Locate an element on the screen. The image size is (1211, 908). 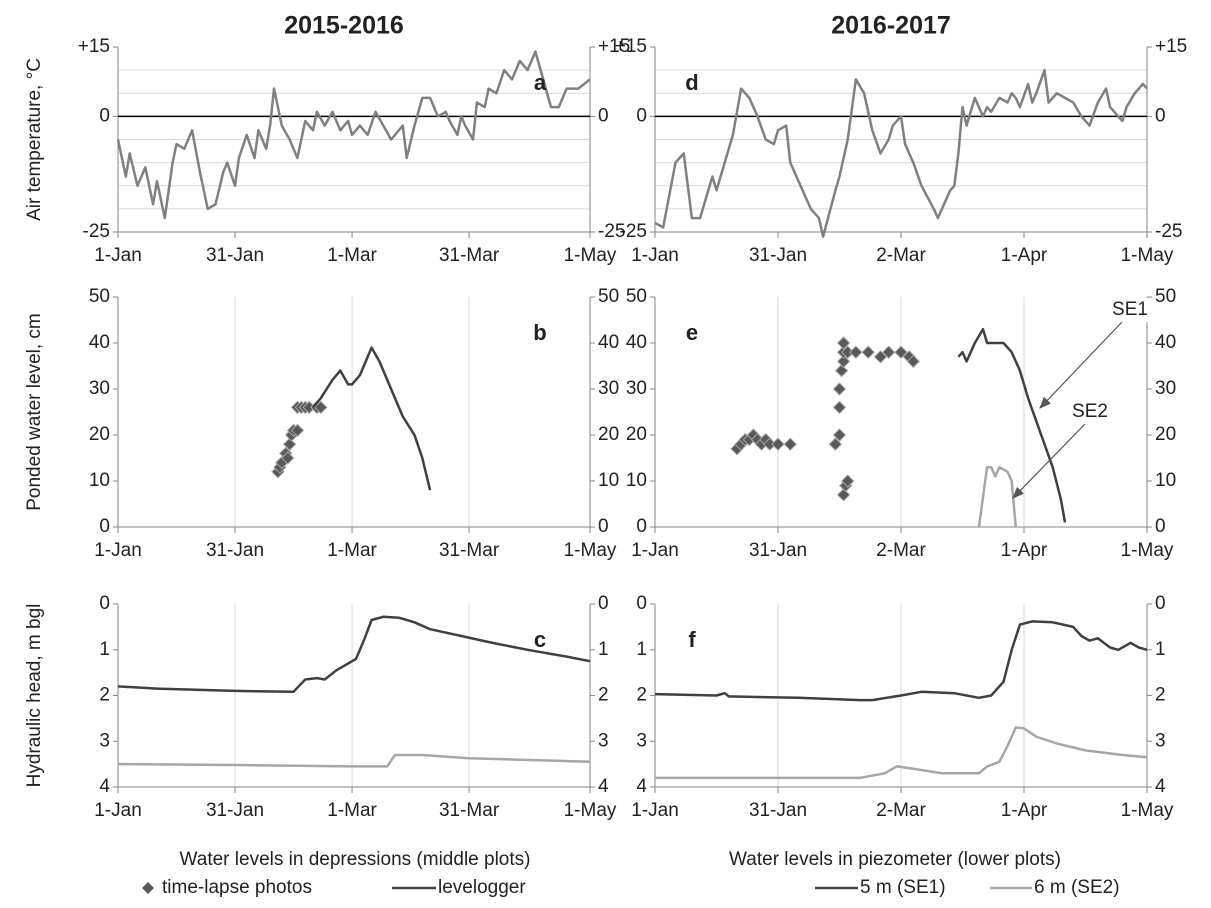
x-tick-label: 2-Mar is located at coordinates (901, 255).